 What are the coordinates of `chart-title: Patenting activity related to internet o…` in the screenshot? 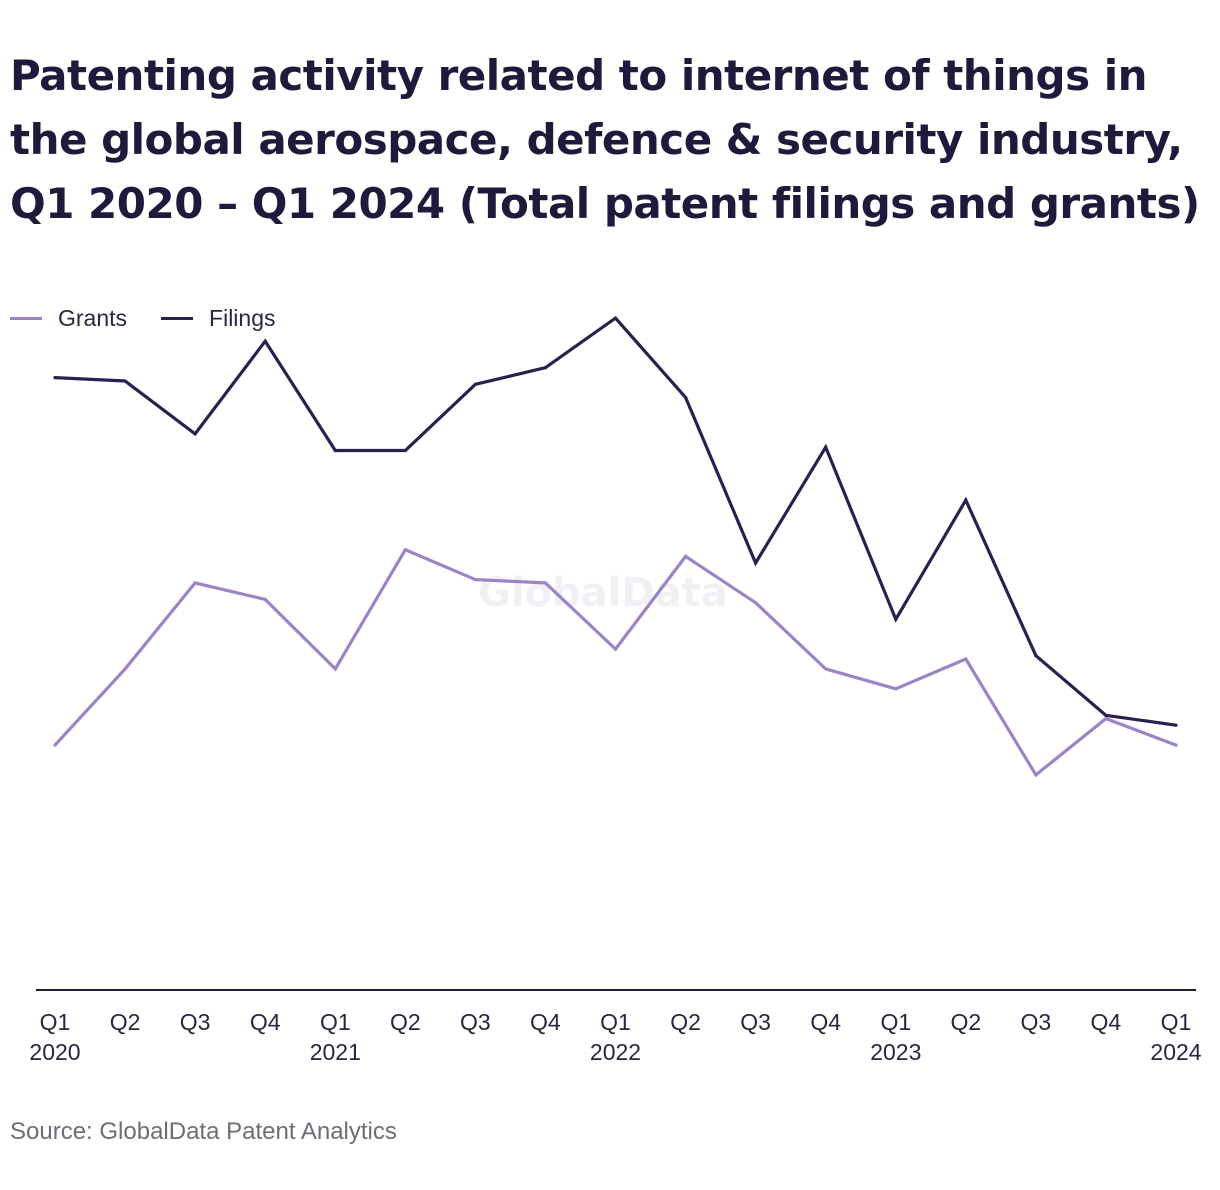 It's located at (605, 139).